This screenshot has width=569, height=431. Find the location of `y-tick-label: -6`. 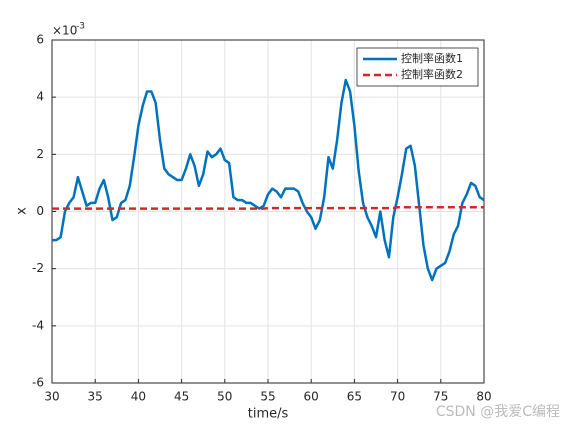

y-tick-label: -6 is located at coordinates (38, 383).